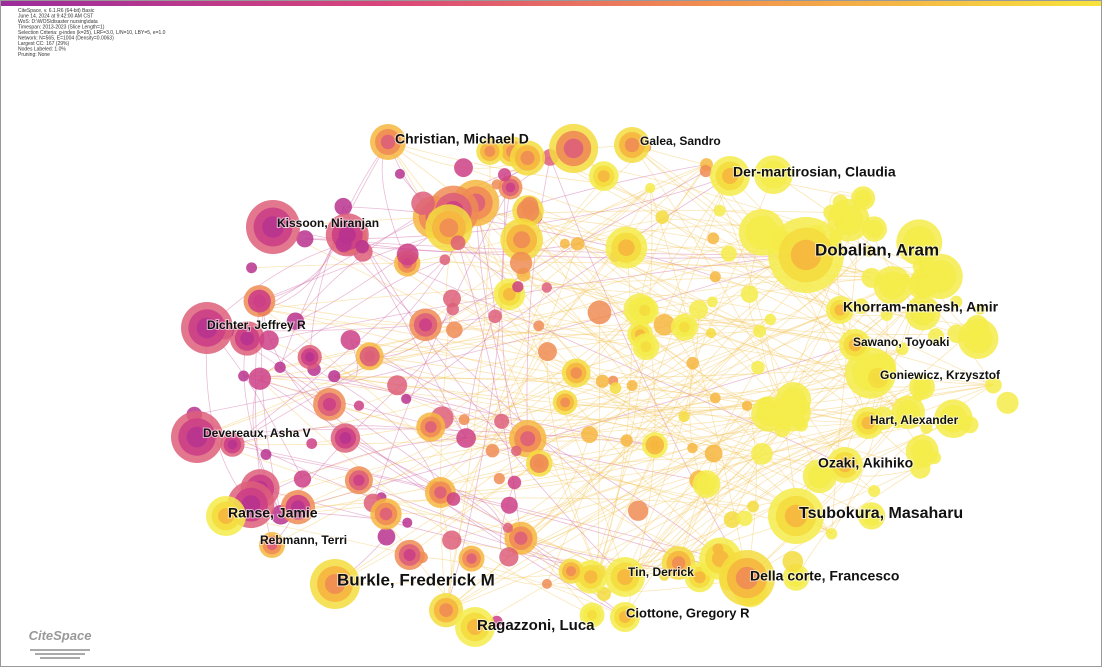 The height and width of the screenshot is (667, 1102). I want to click on node-label: Kissoon, Niranjan, so click(328, 223).